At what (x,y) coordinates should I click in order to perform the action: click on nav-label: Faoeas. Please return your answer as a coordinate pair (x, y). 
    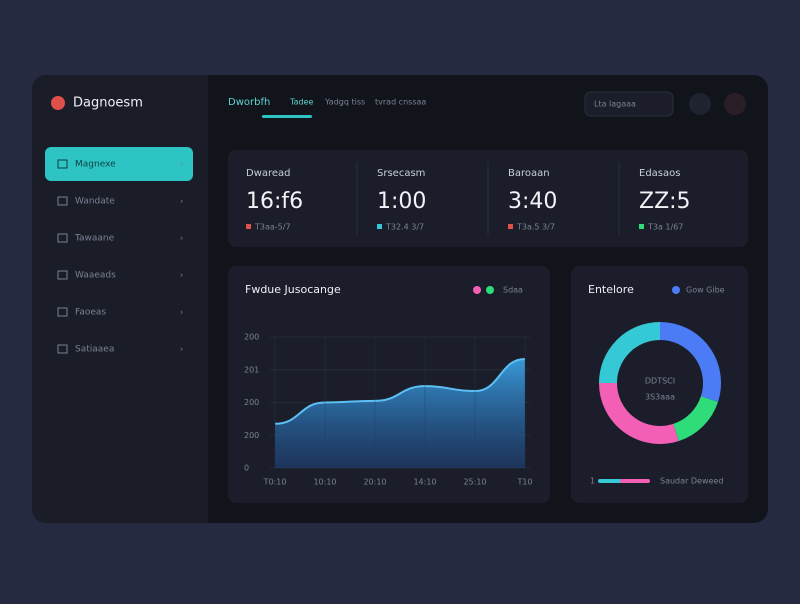
    Looking at the image, I should click on (90, 313).